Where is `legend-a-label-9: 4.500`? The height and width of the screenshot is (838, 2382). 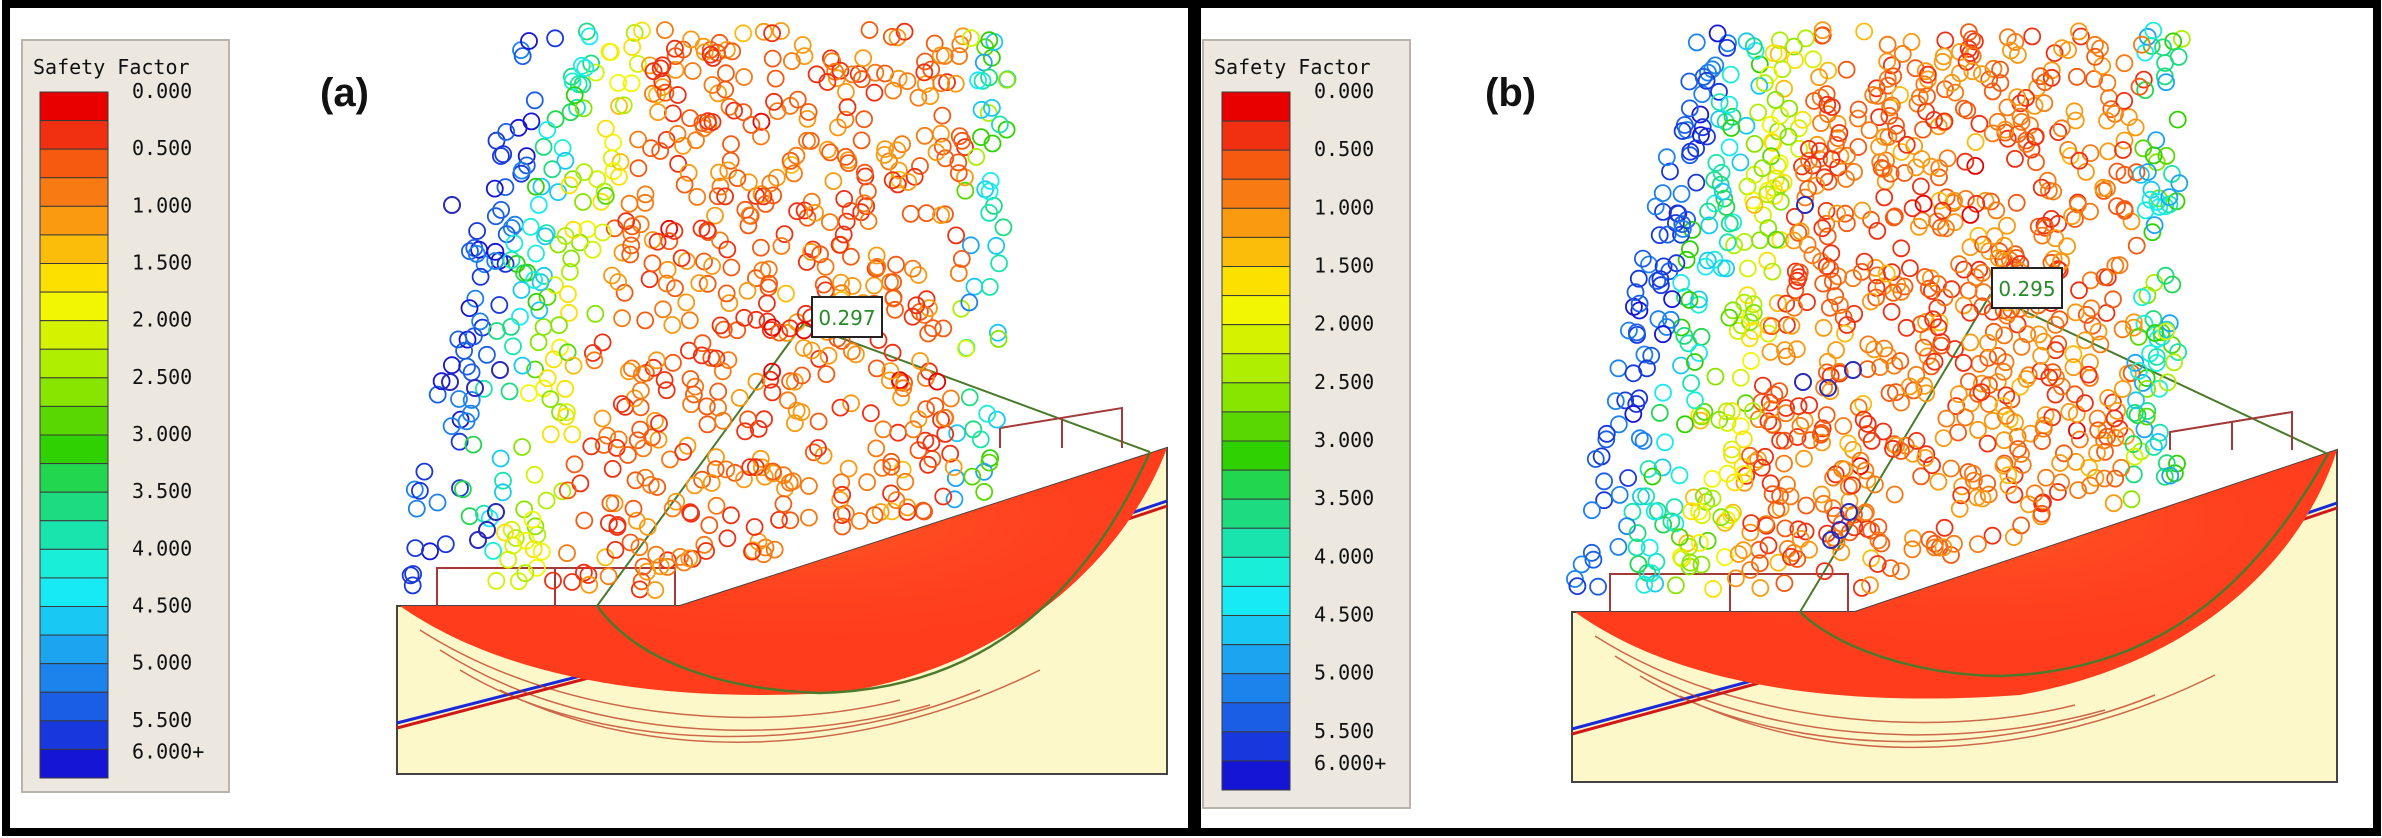
legend-a-label-9: 4.500 is located at coordinates (162, 606).